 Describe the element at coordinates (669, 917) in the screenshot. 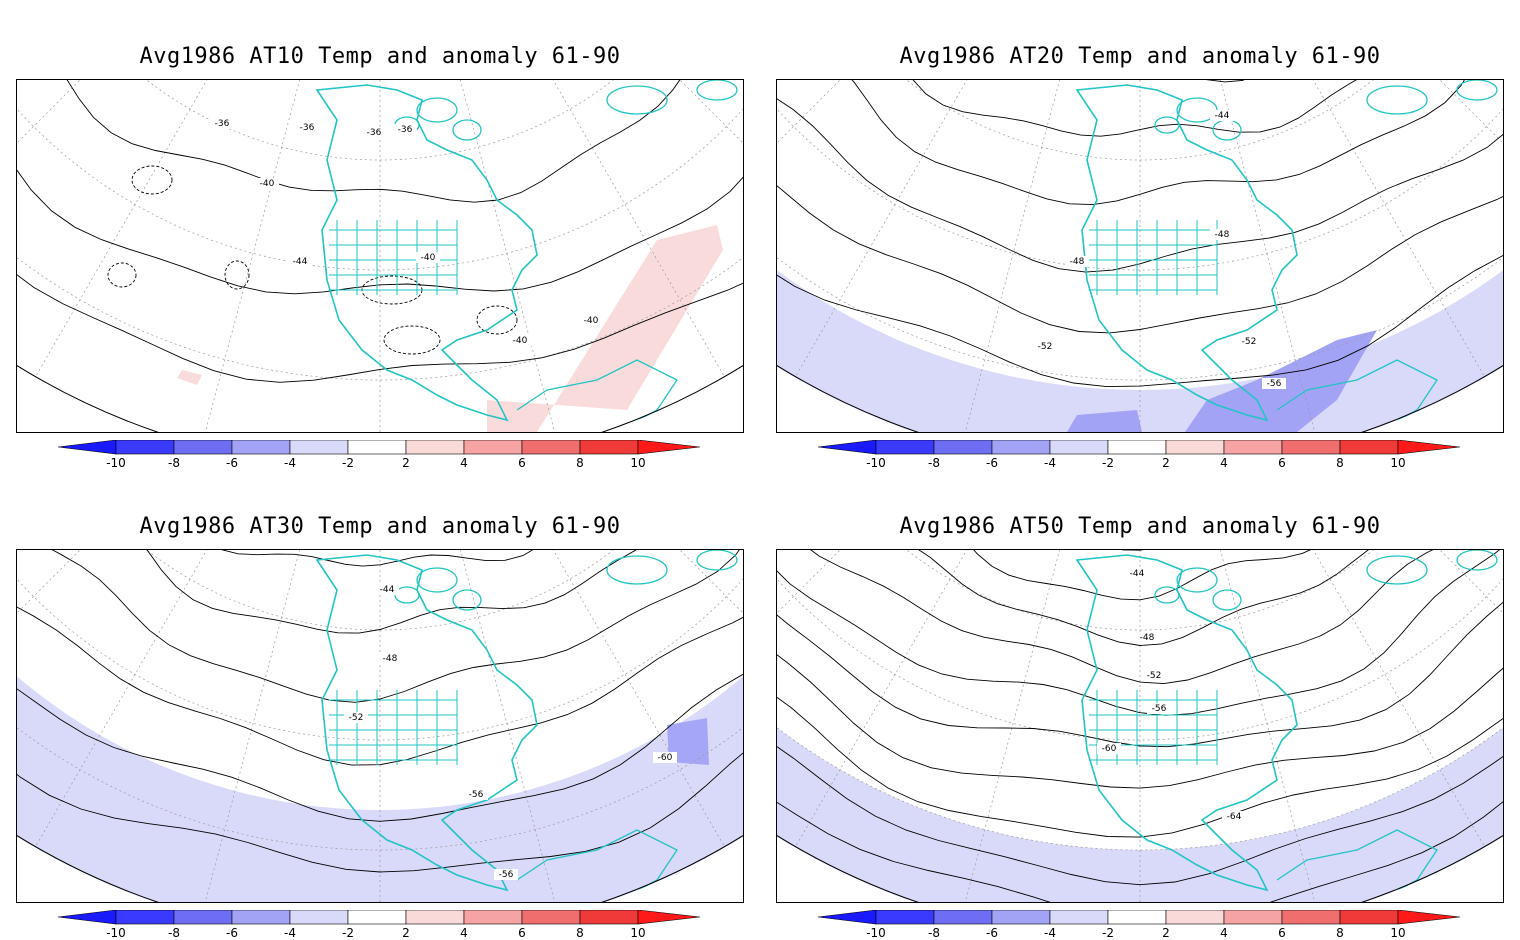

I see `colorbar-arrow-right` at that location.